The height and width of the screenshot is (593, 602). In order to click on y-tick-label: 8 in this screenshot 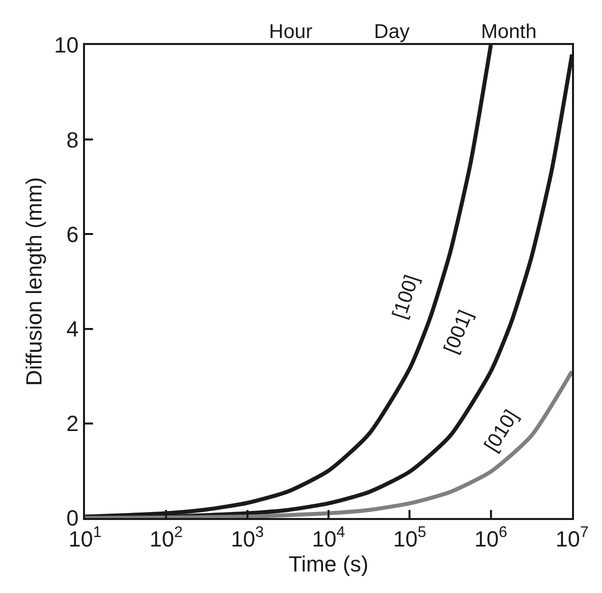, I will do `click(72, 139)`.